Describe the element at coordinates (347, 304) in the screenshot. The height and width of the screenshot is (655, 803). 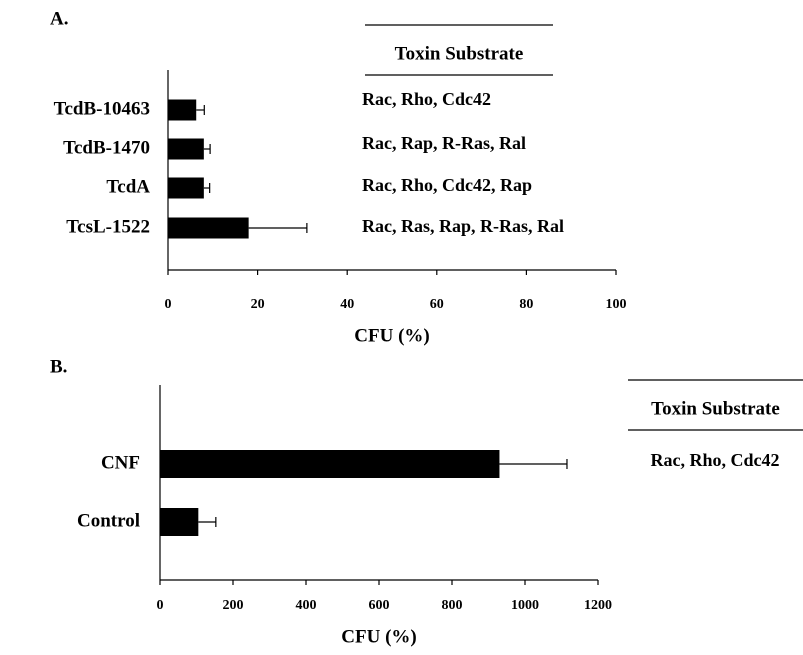
I see `x-tick-label: 40` at that location.